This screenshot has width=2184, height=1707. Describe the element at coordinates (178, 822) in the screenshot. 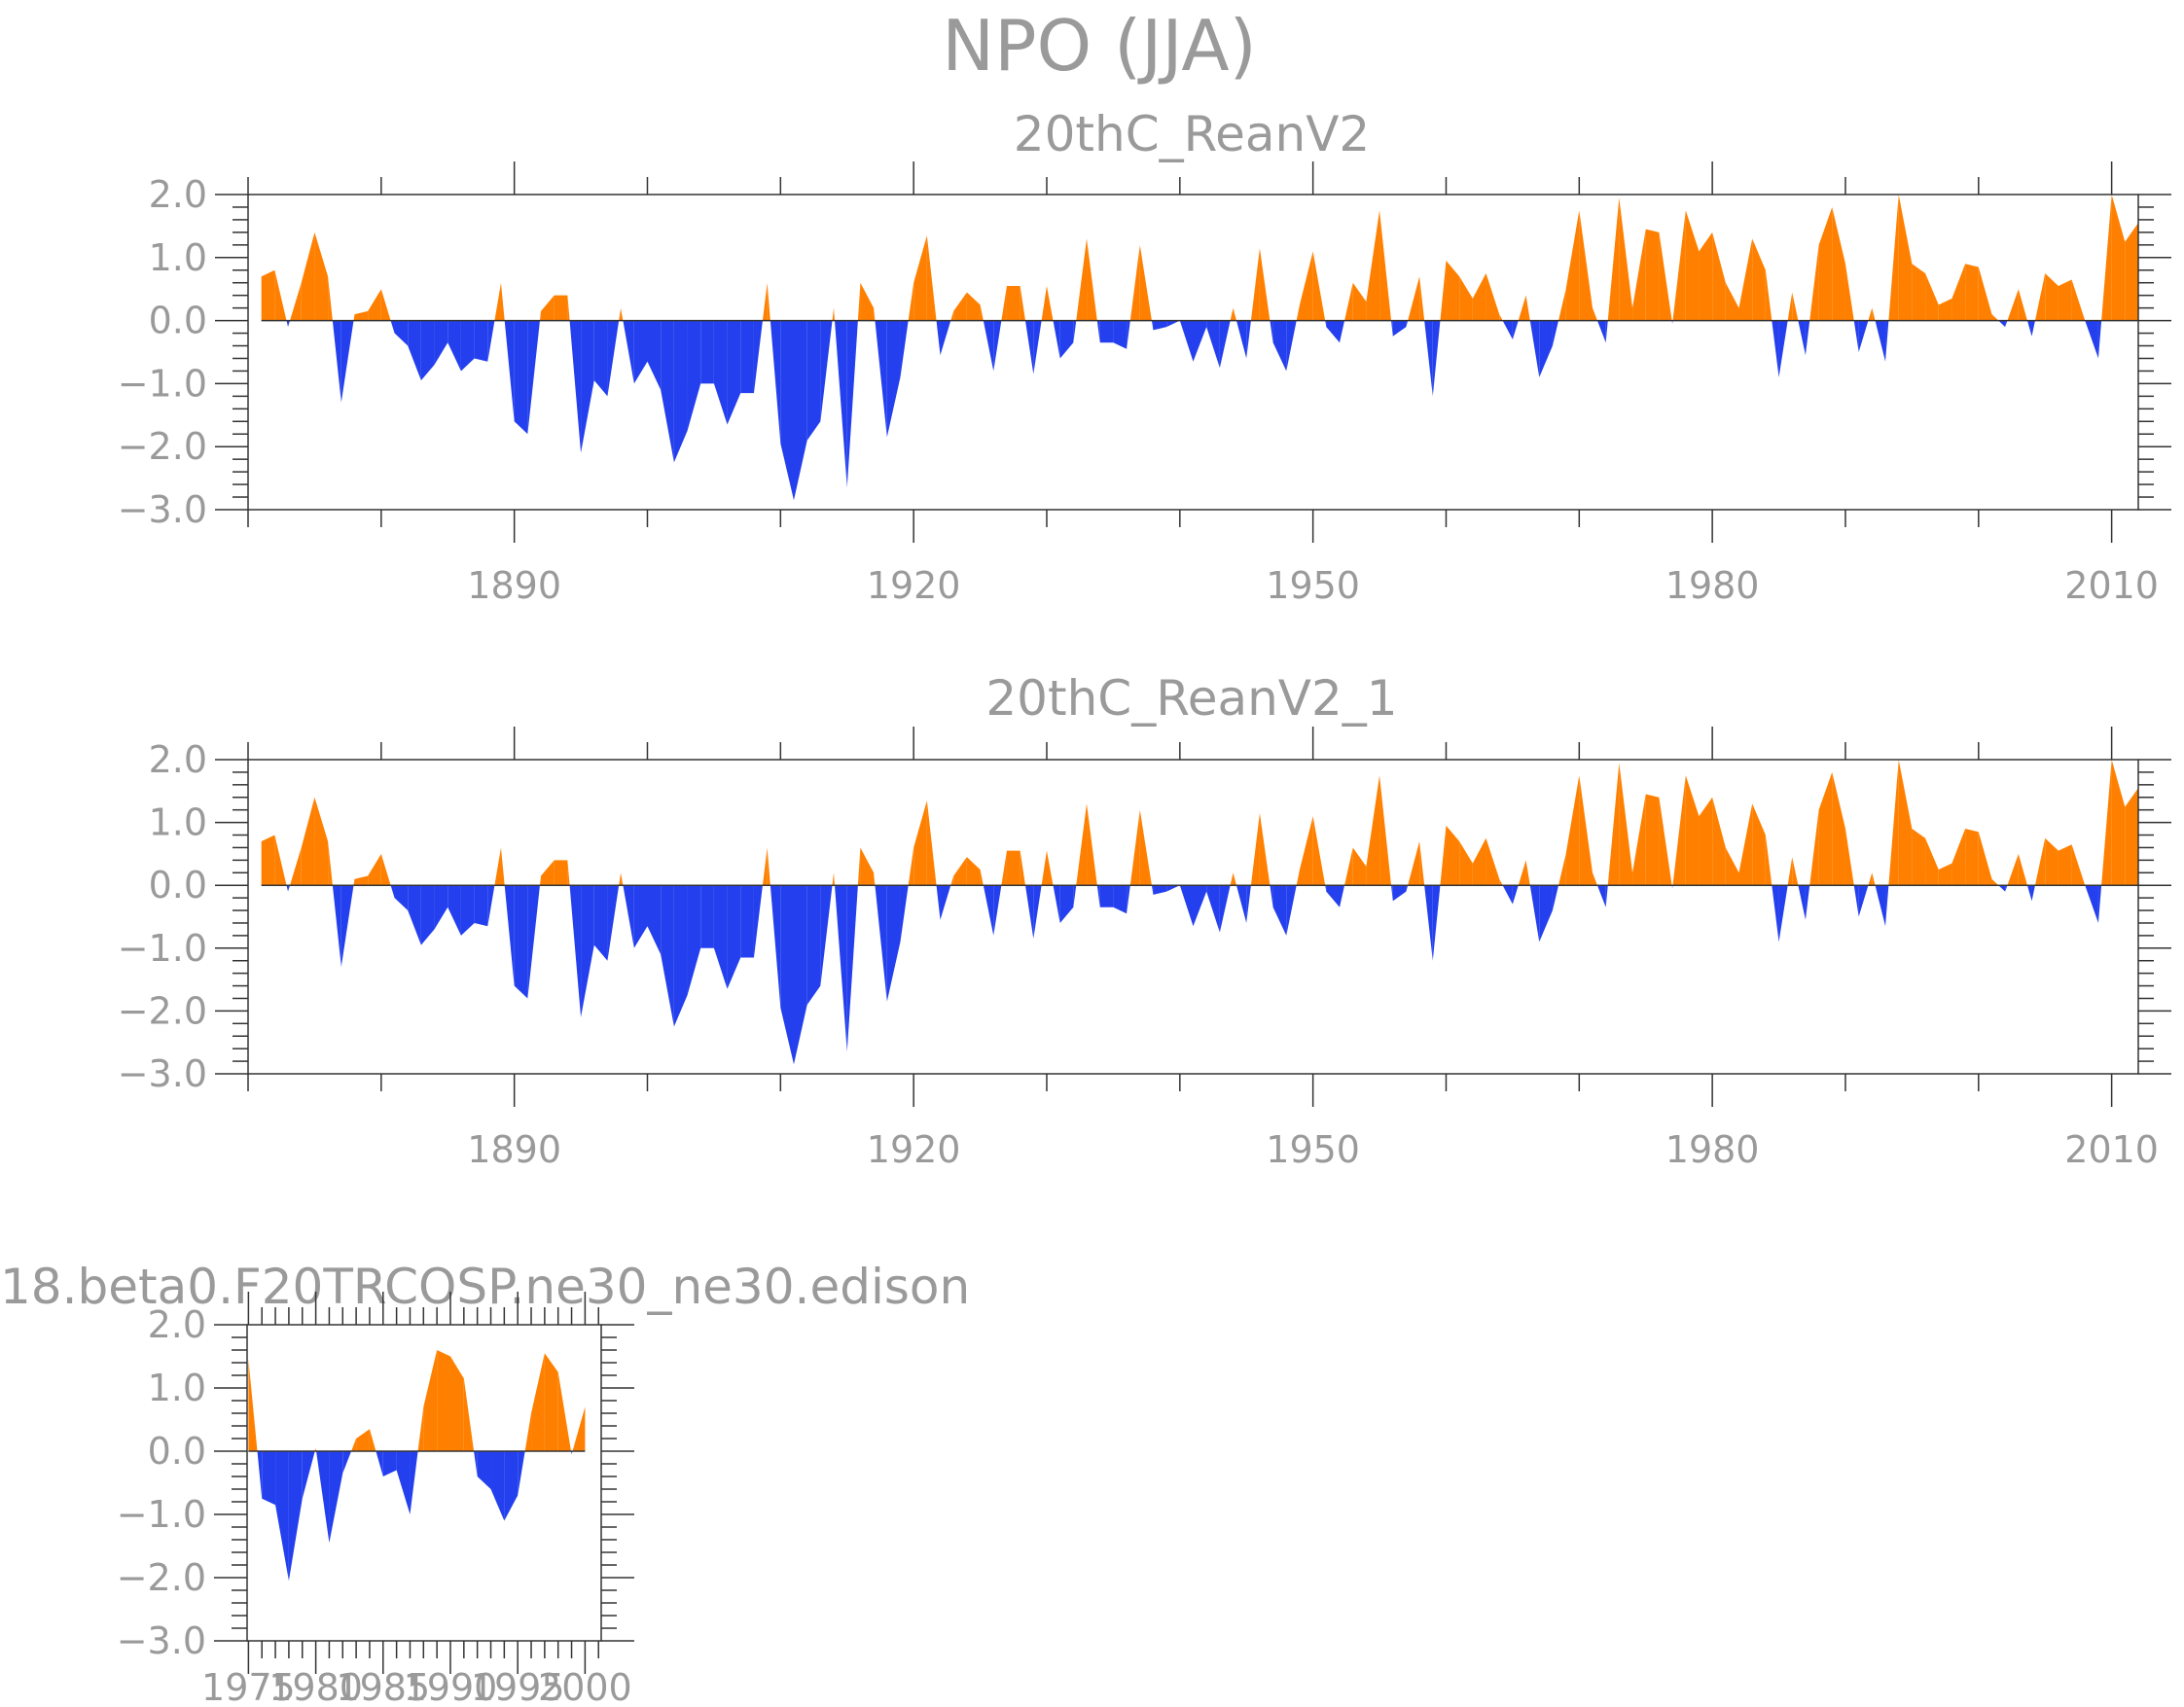

I see `y-tick-label: 1.0` at that location.